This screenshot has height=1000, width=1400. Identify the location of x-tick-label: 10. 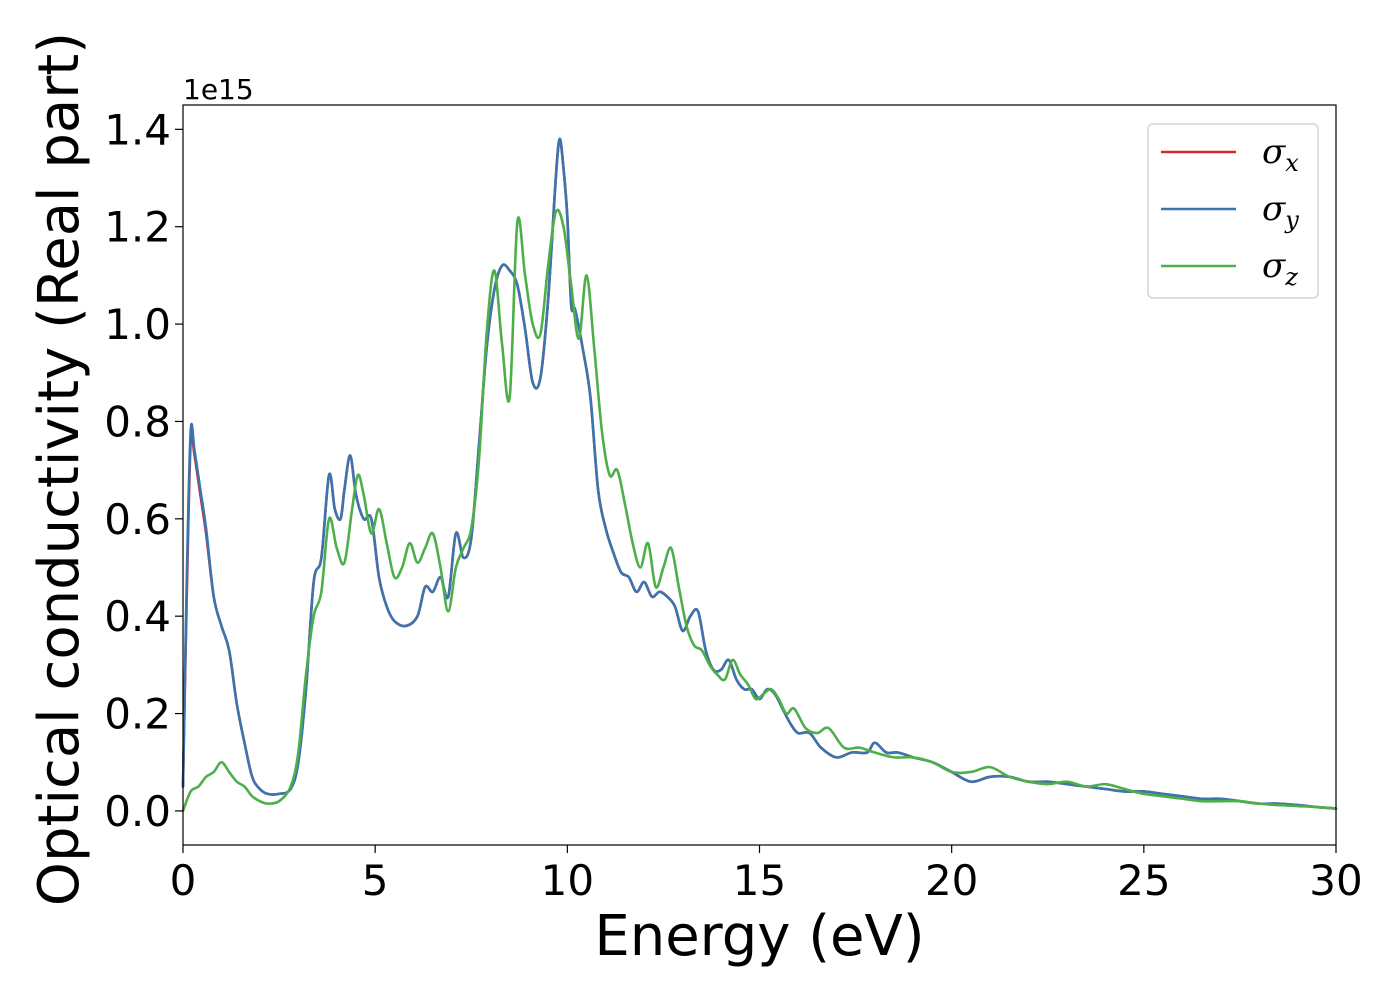
(567, 880).